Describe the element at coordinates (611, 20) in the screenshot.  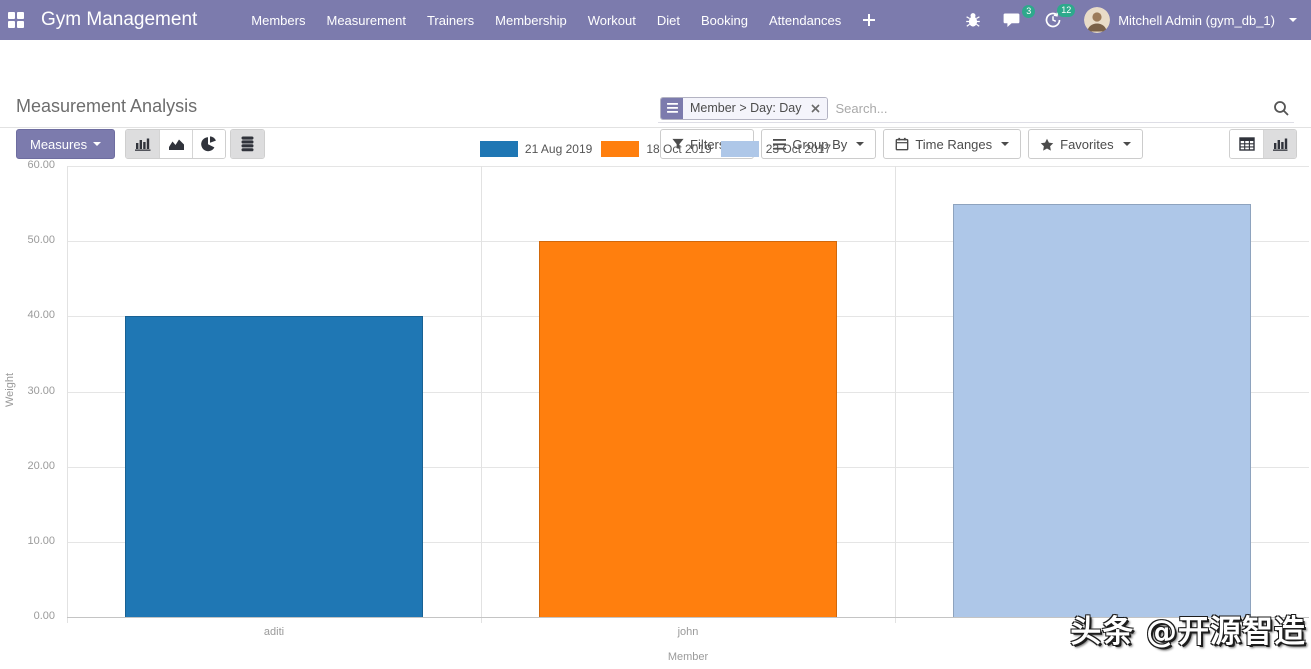
I see `menu-item-workout: Workout` at that location.